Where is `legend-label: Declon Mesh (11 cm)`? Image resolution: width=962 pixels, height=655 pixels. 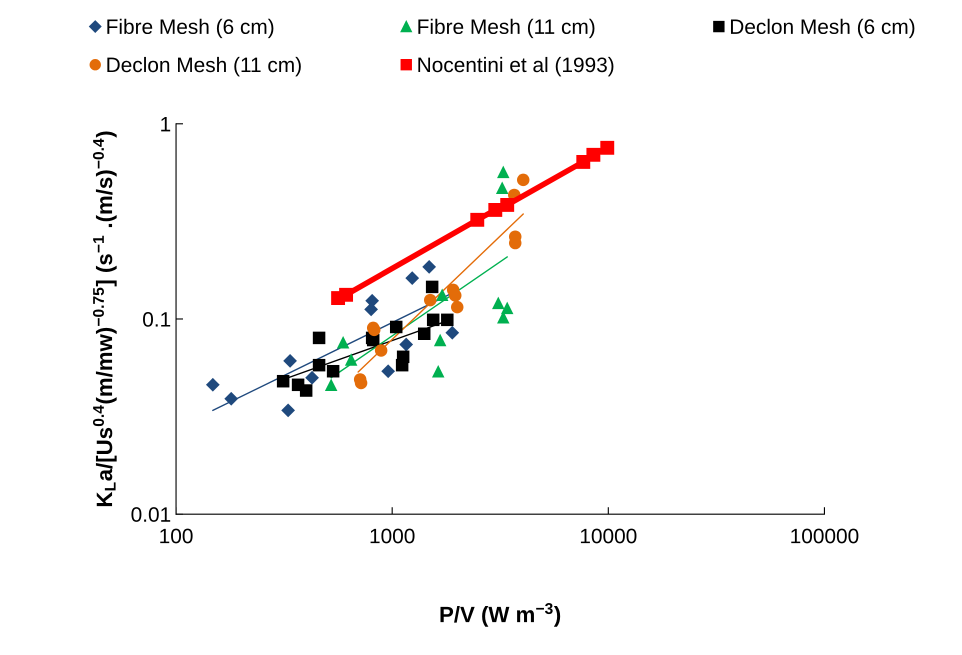
legend-label: Declon Mesh (11 cm) is located at coordinates (204, 66).